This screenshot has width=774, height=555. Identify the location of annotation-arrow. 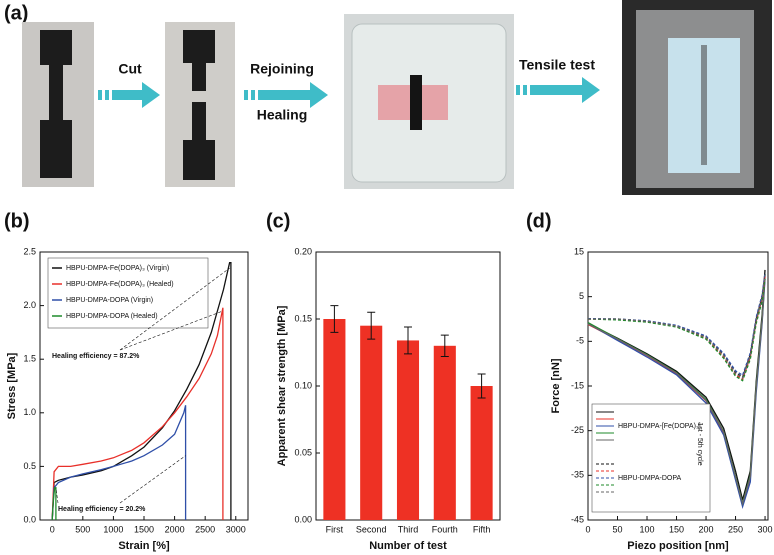
(142, 385).